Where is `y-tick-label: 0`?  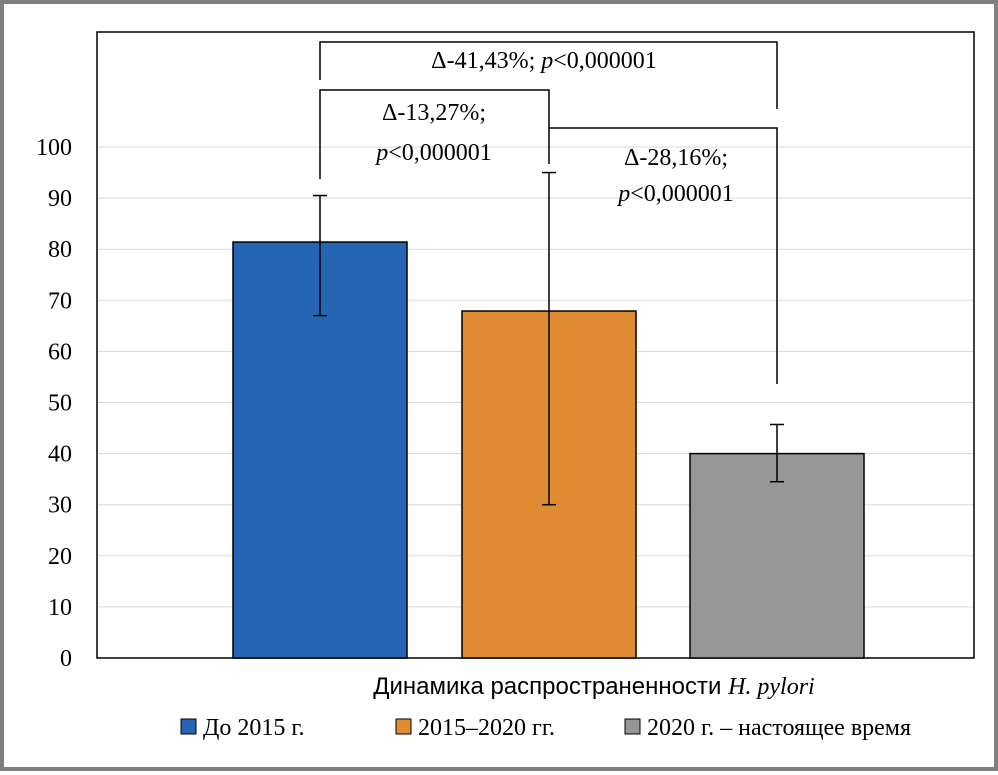 y-tick-label: 0 is located at coordinates (66, 659).